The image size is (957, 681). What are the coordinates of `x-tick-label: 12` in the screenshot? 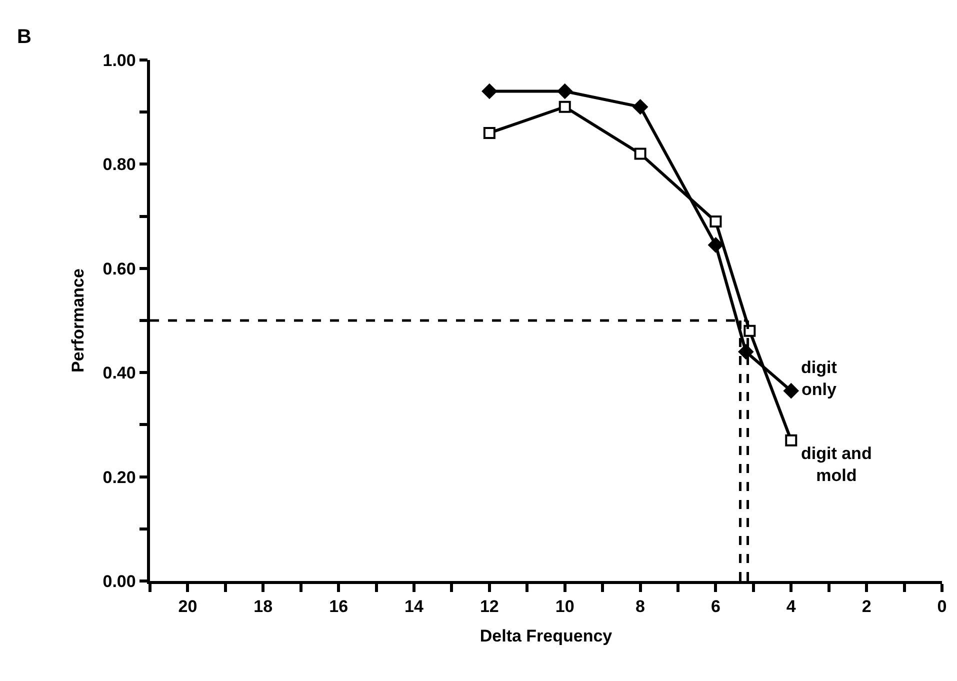 It's located at (489, 606).